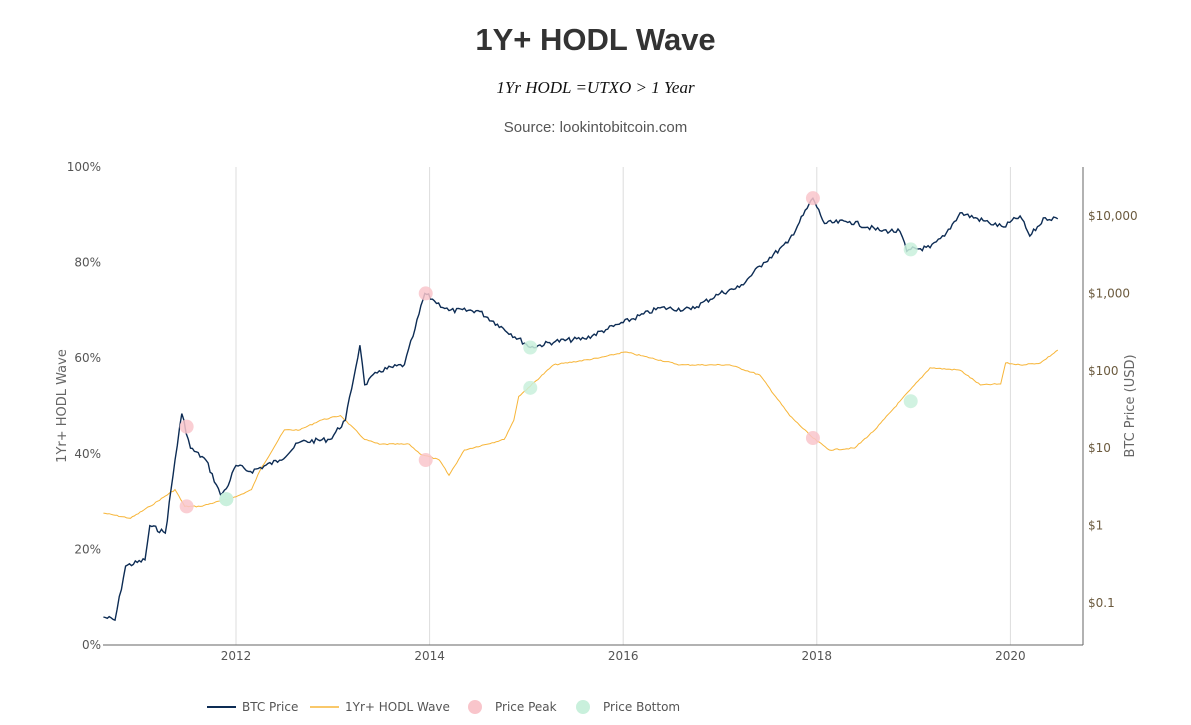 Image resolution: width=1191 pixels, height=725 pixels. What do you see at coordinates (87, 549) in the screenshot?
I see `y-left-tick-label: 20%` at bounding box center [87, 549].